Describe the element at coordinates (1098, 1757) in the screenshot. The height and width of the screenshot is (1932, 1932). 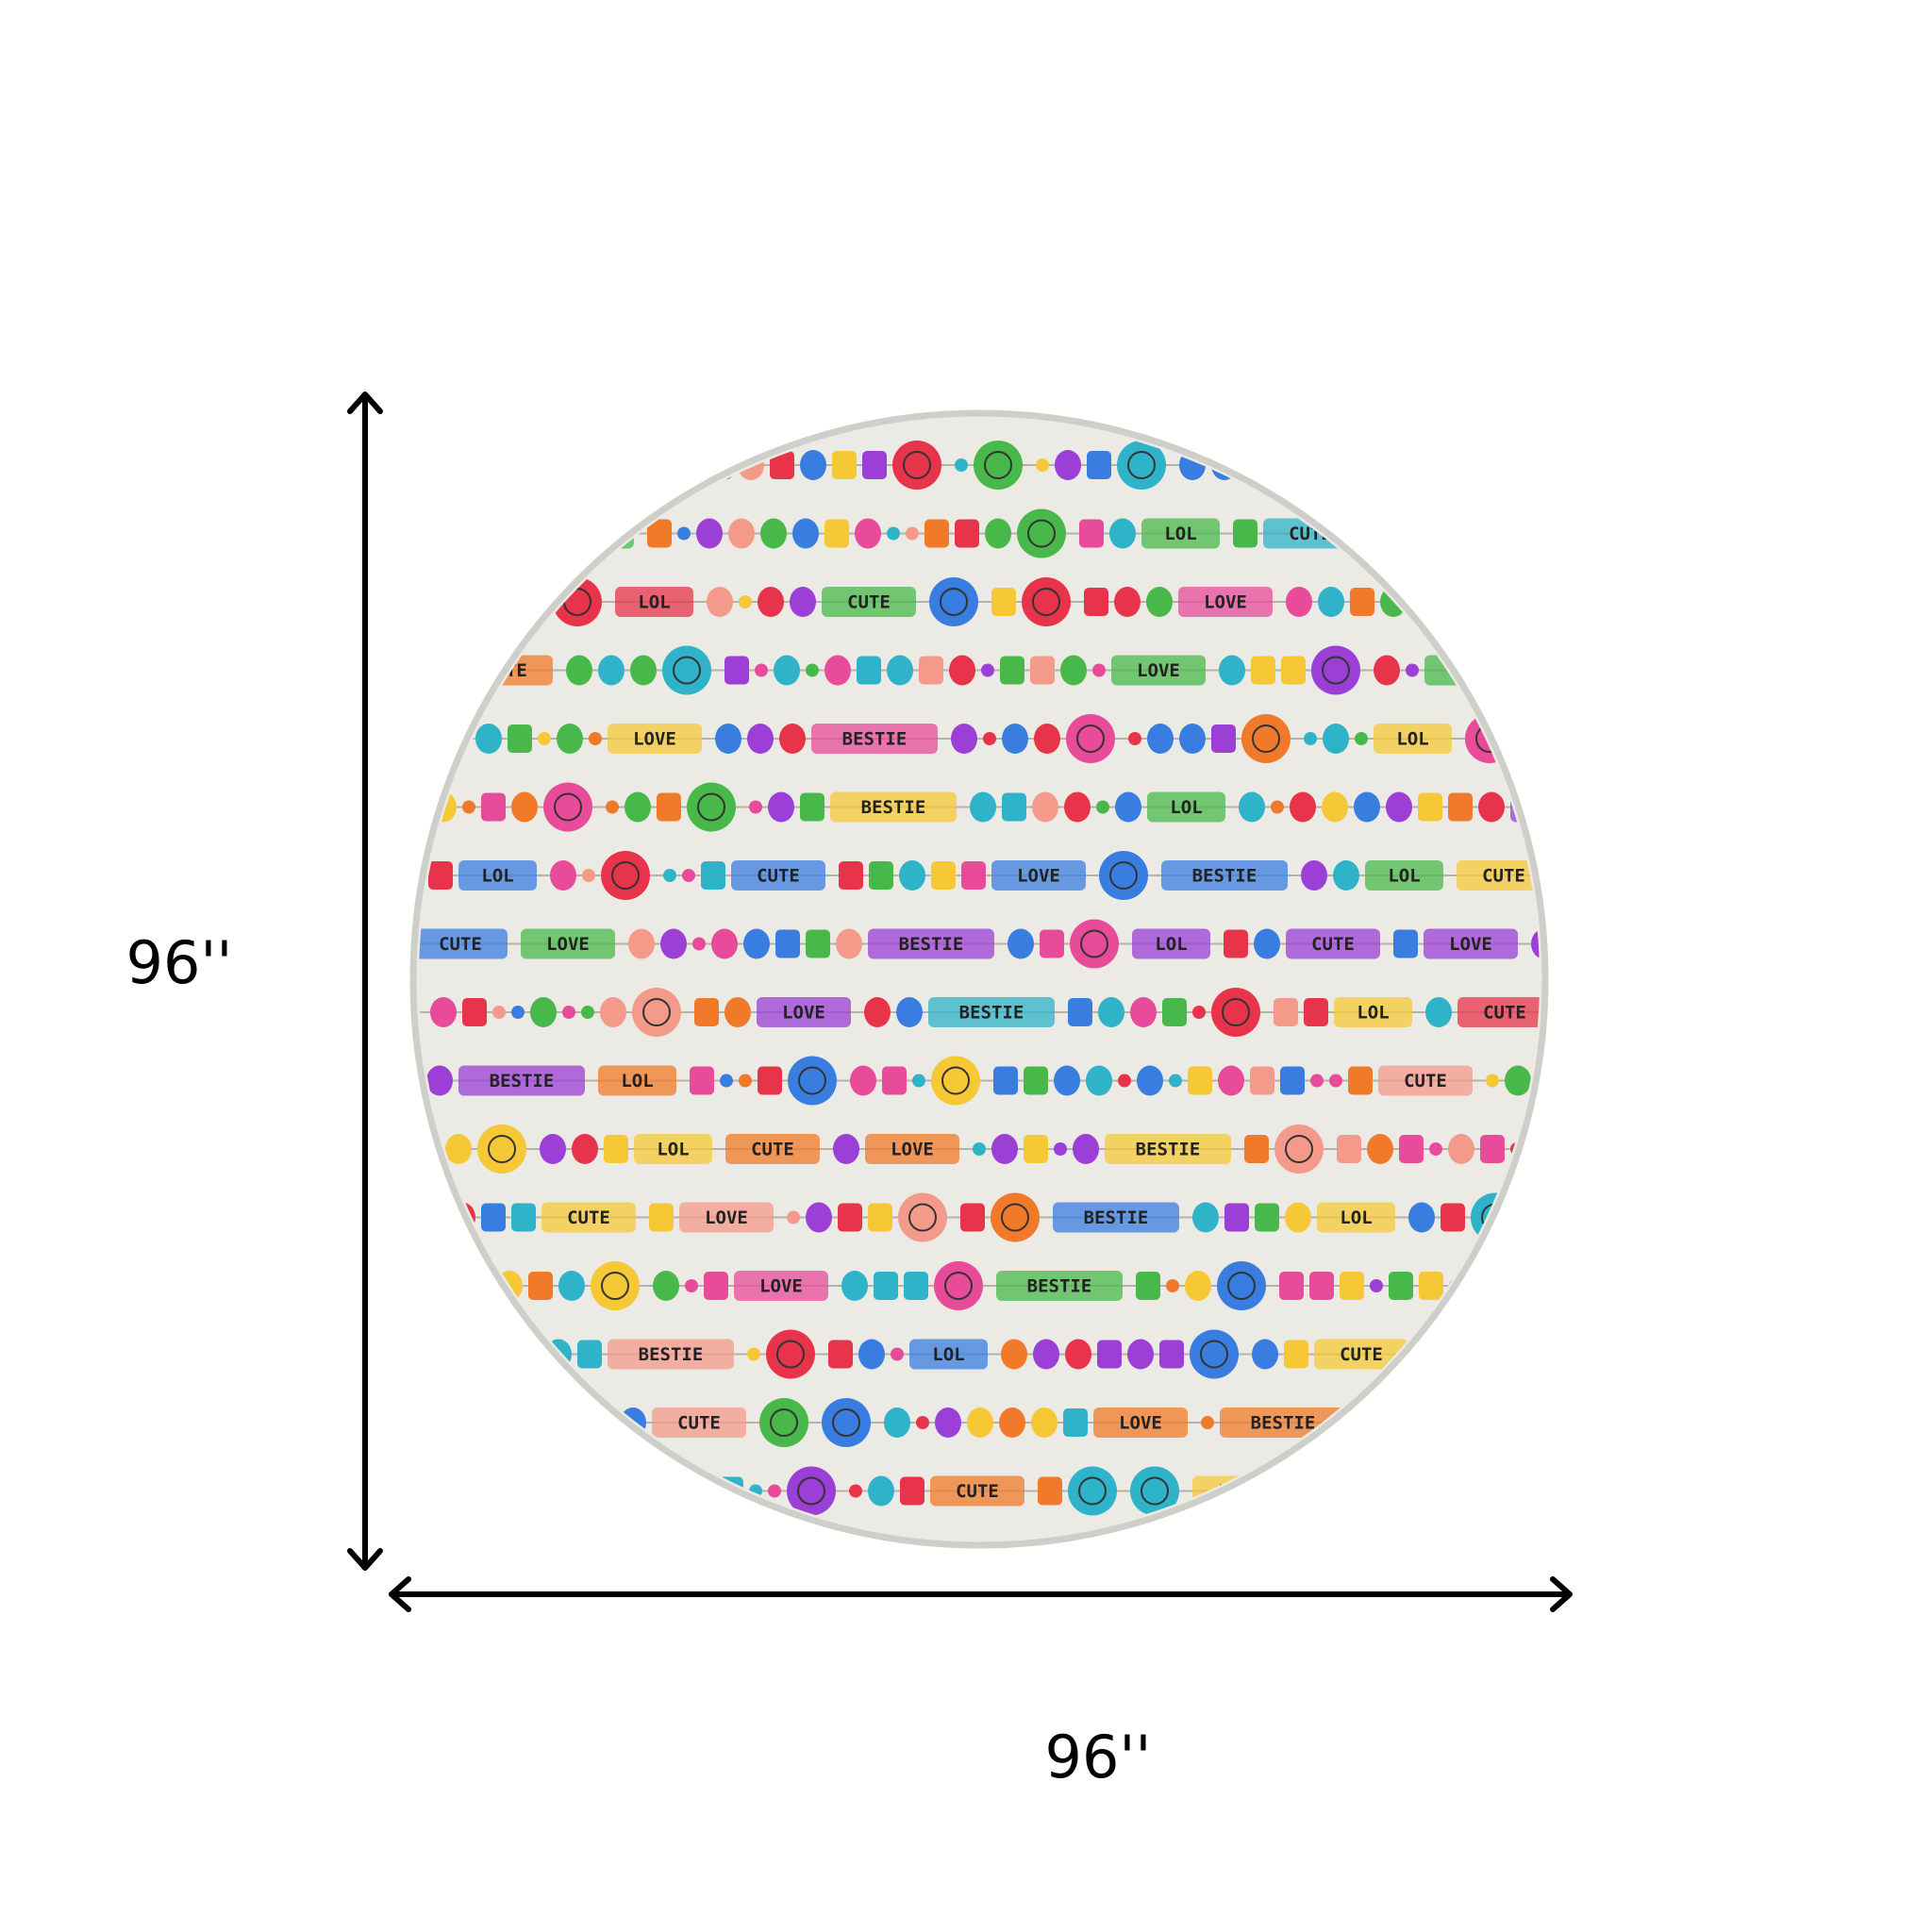
I see `width-label: 96''` at that location.